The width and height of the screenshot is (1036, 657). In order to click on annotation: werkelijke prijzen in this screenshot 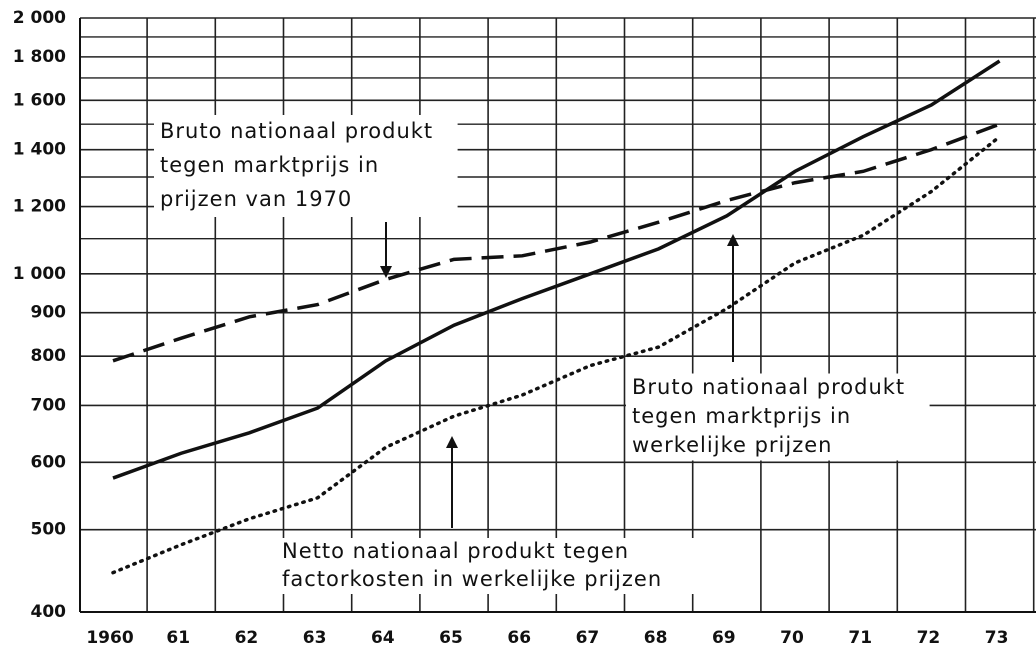, I will do `click(732, 445)`.